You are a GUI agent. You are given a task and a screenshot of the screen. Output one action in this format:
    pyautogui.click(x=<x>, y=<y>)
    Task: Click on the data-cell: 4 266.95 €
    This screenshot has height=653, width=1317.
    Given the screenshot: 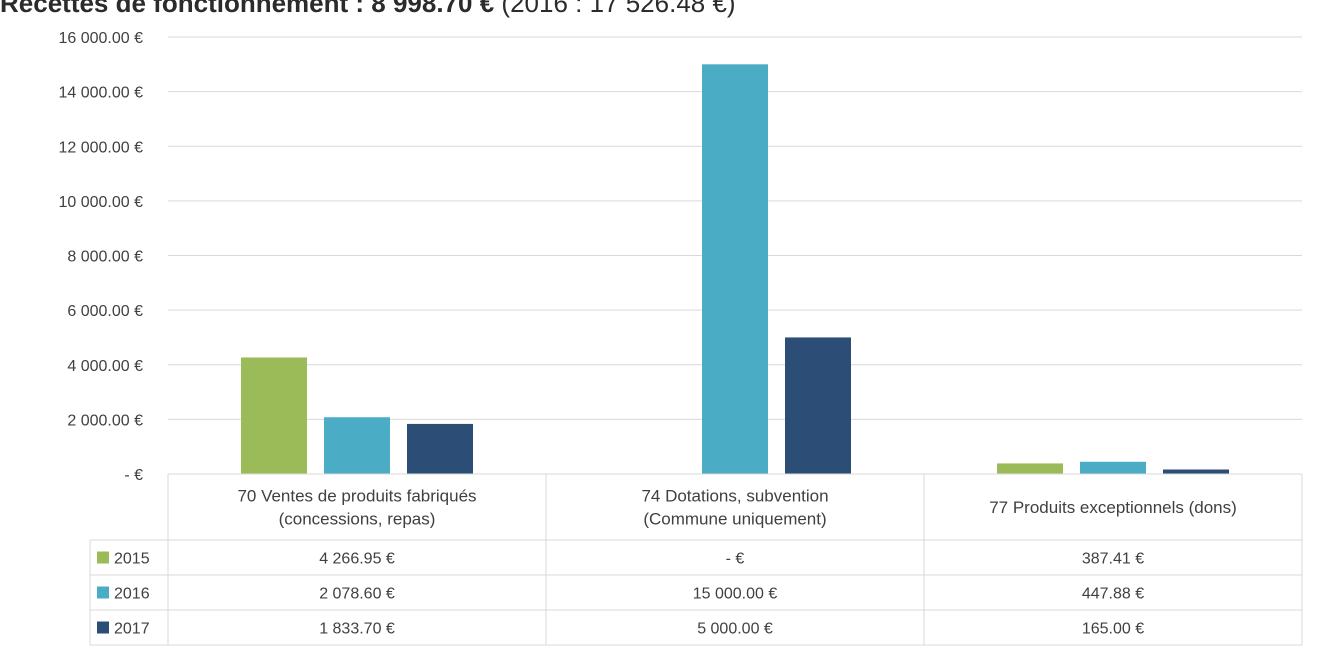 What is the action you would take?
    pyautogui.click(x=357, y=559)
    